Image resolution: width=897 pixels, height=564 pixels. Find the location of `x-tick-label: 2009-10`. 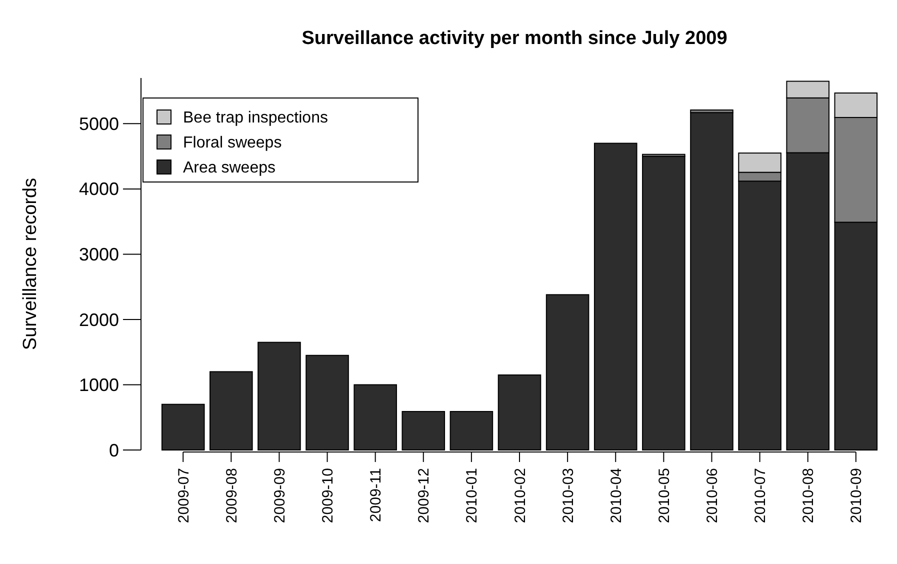

x-tick-label: 2009-10 is located at coordinates (328, 496).